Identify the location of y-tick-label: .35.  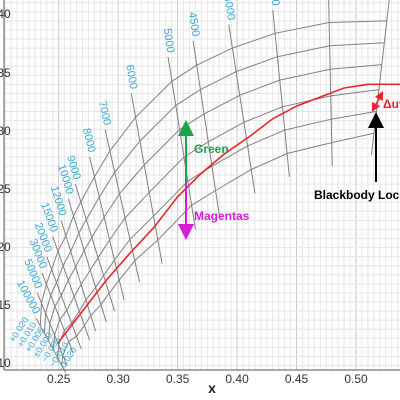
(5, 73).